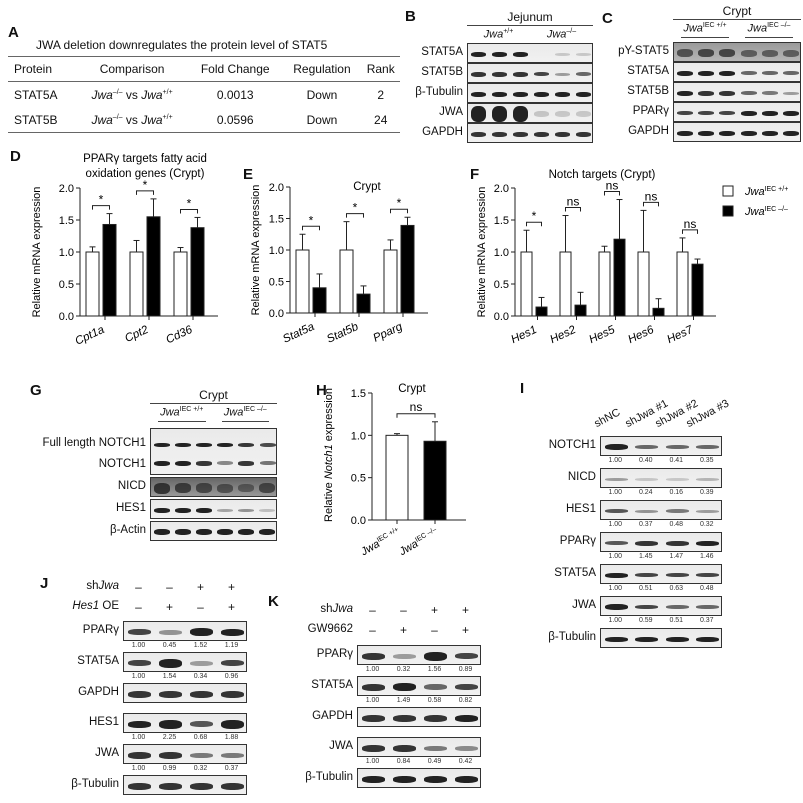 This screenshot has width=803, height=803. I want to click on quant-value: 1.47, so click(676, 556).